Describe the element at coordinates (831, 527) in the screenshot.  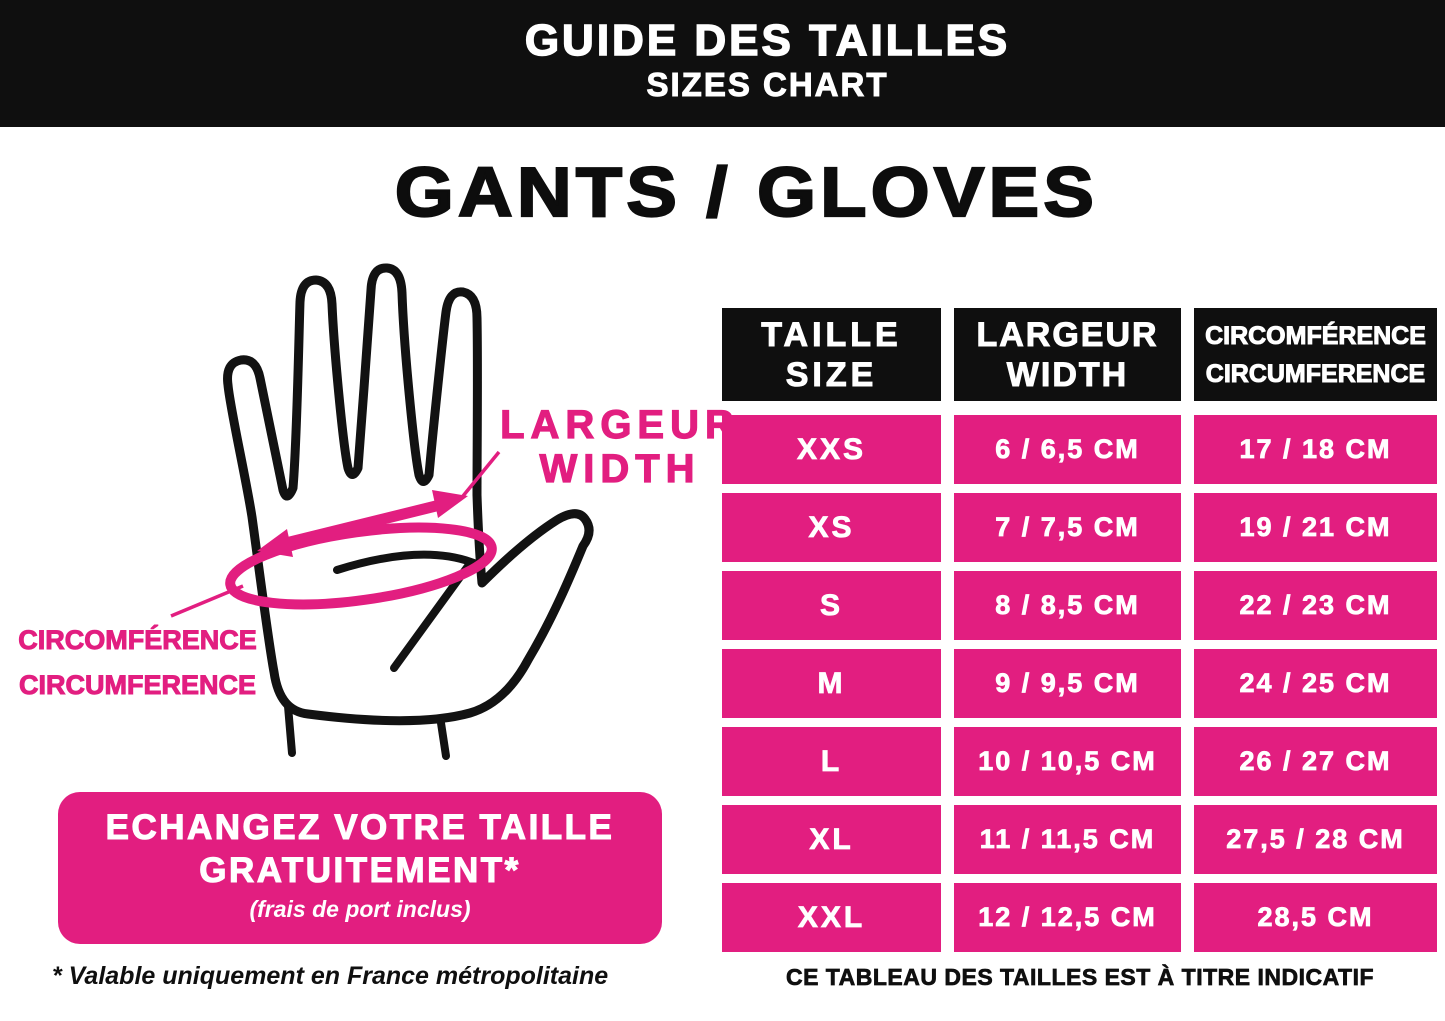
I see `table-row: XS` at that location.